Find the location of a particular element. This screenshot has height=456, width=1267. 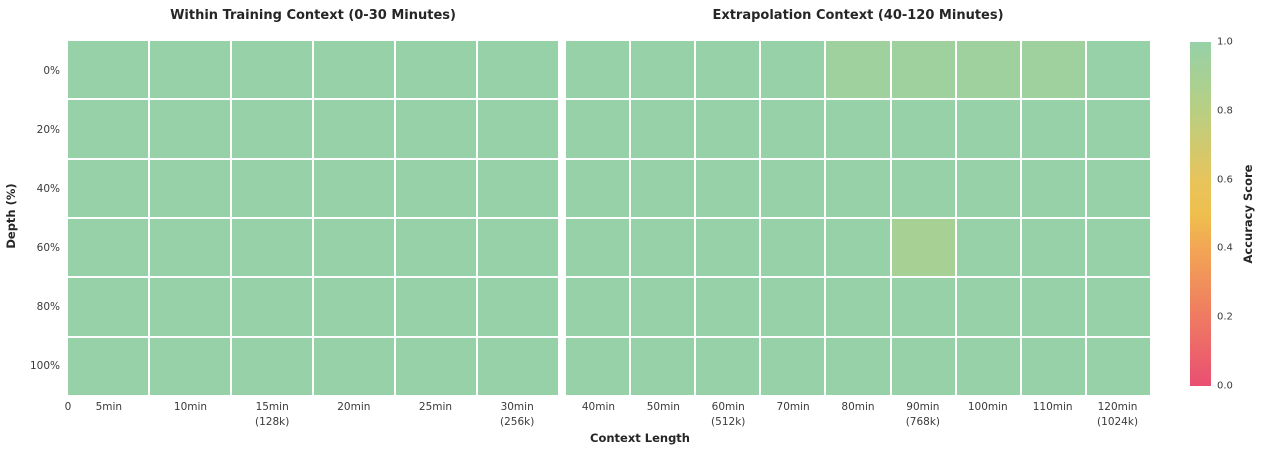

y-tick-label: 60% is located at coordinates (48, 247).